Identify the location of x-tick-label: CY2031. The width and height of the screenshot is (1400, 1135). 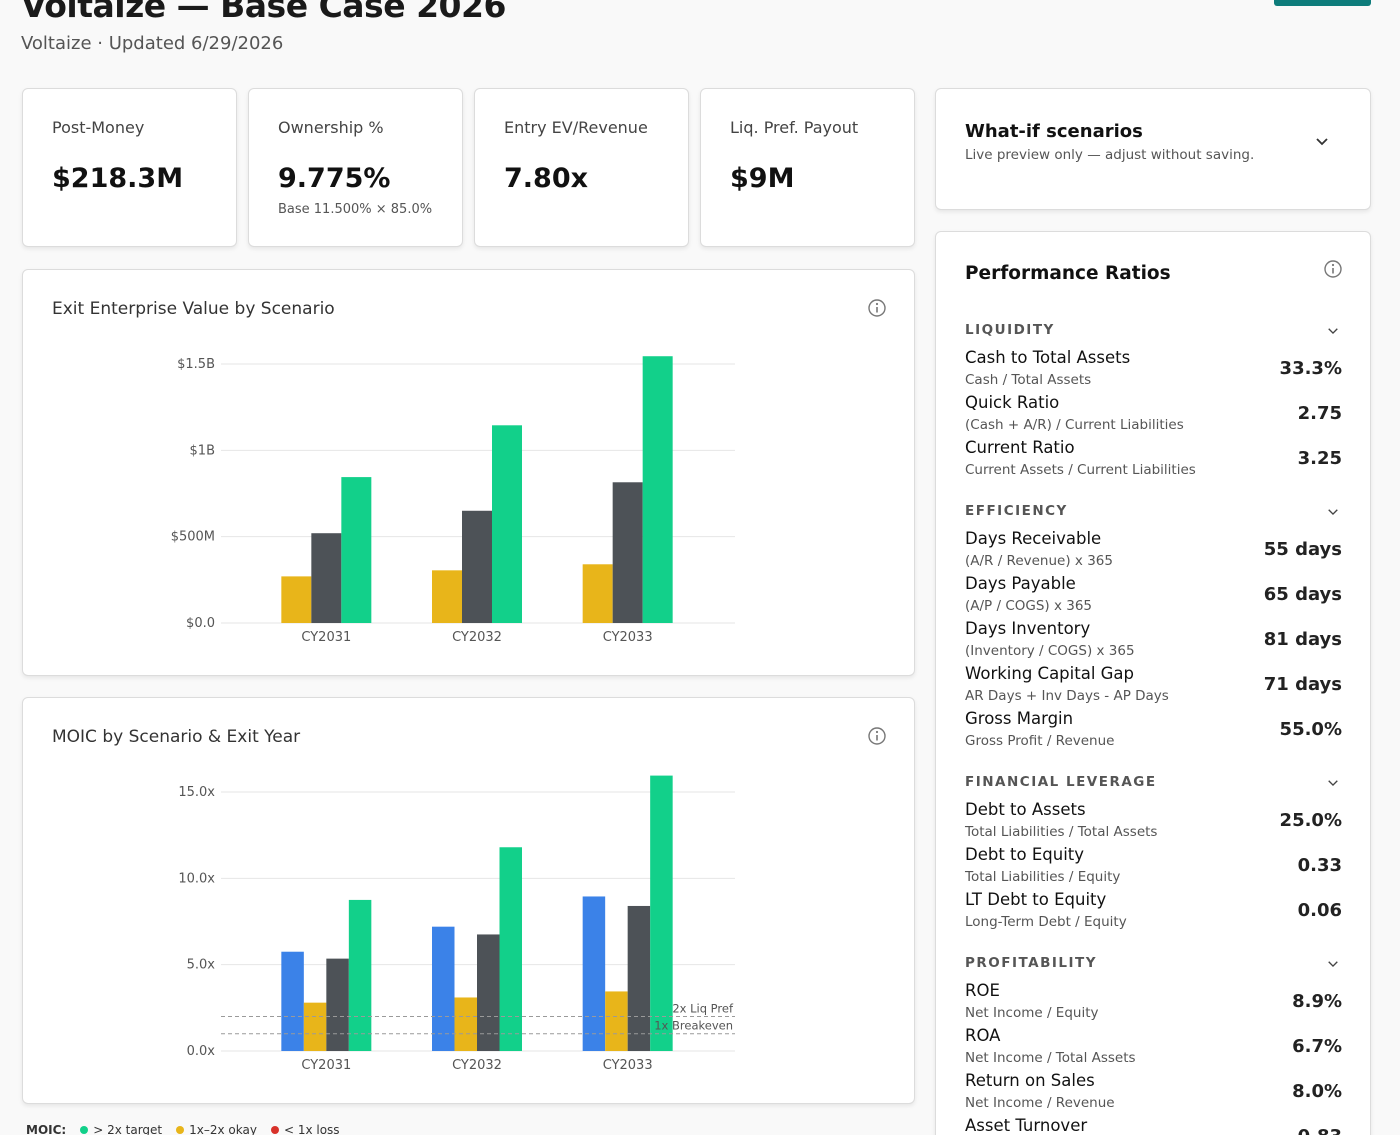
(326, 1065).